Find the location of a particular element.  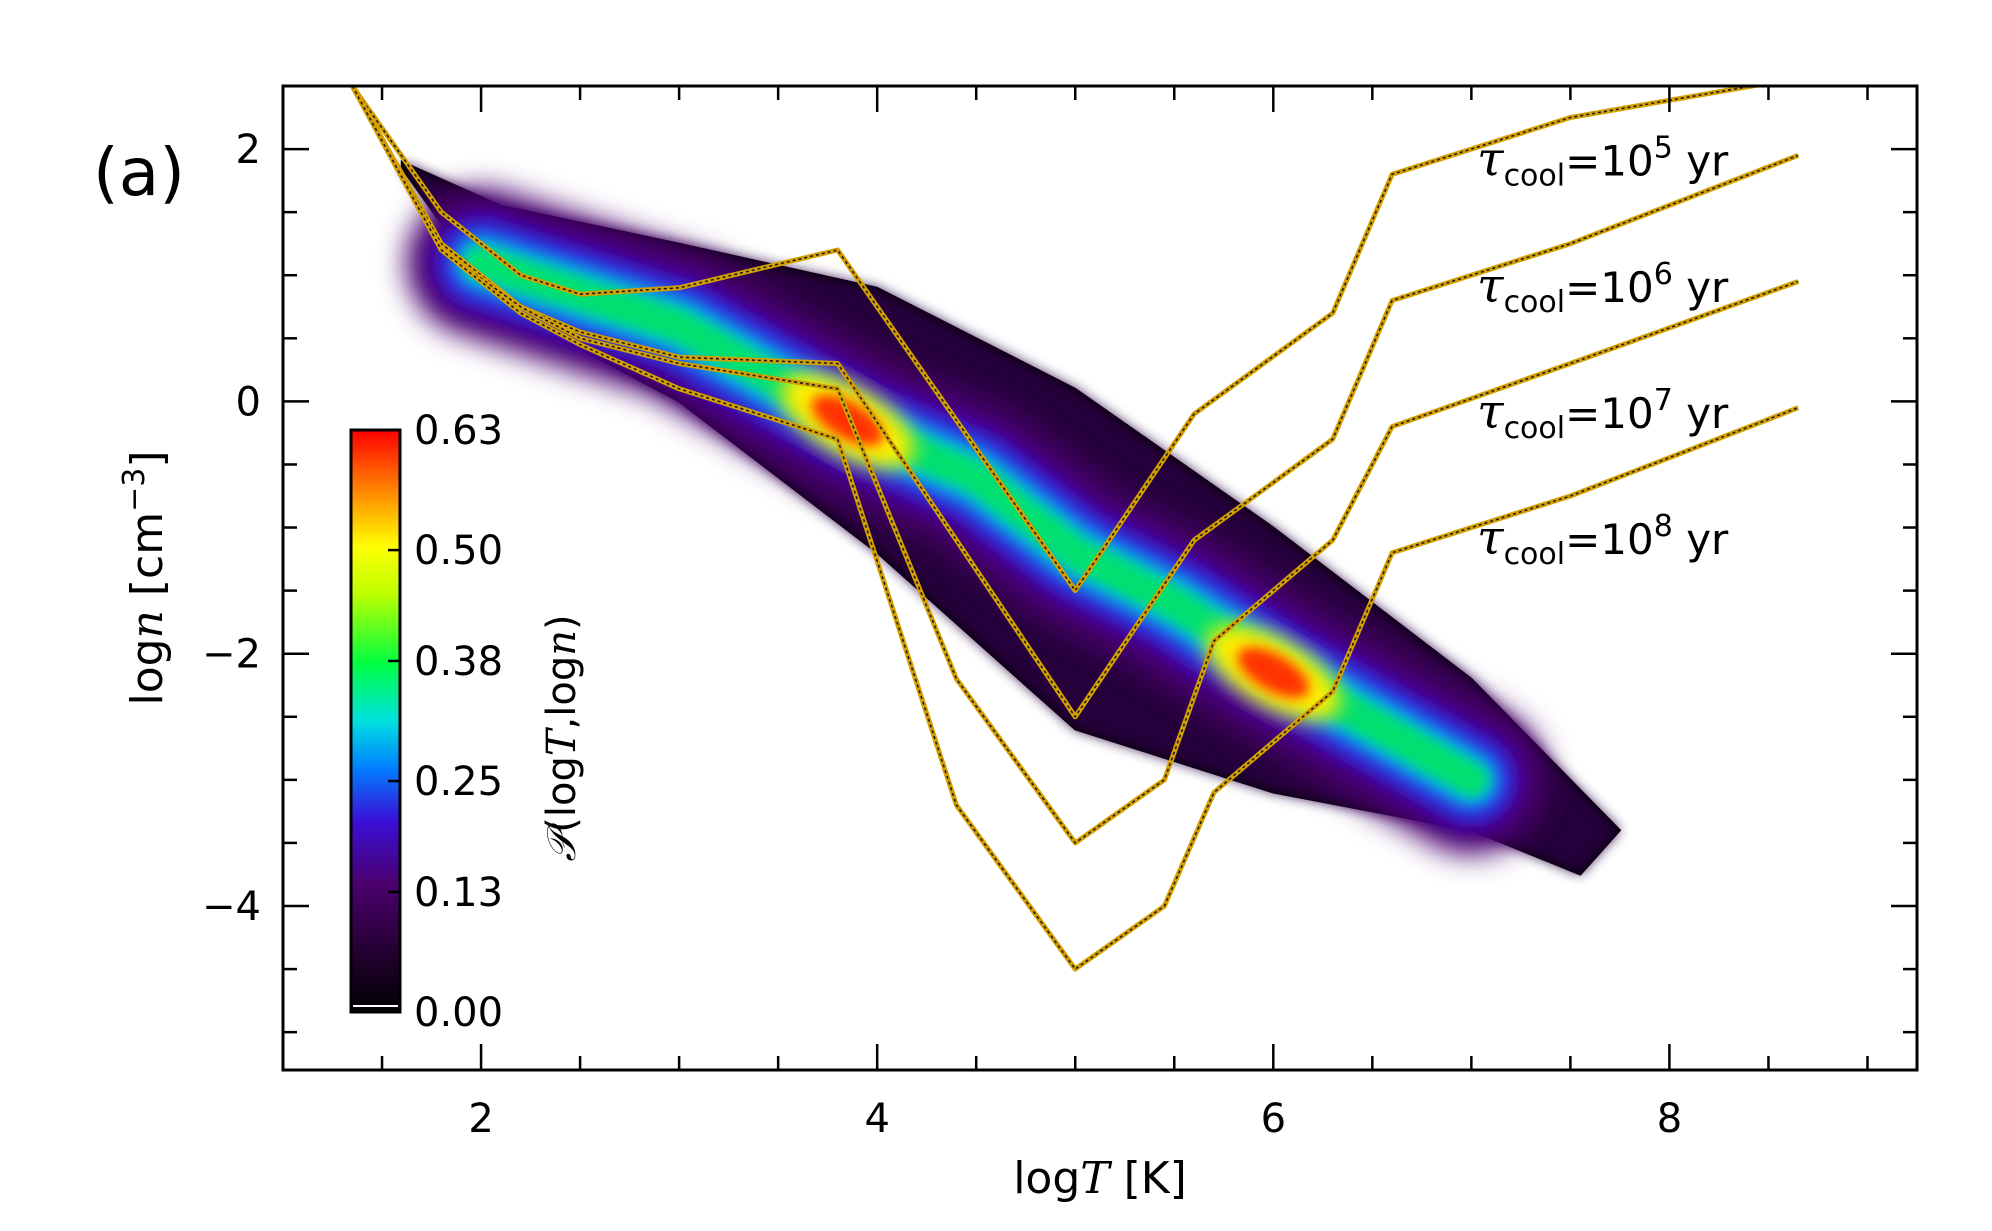

colorbar-tick-label: 0.38 is located at coordinates (458, 662).